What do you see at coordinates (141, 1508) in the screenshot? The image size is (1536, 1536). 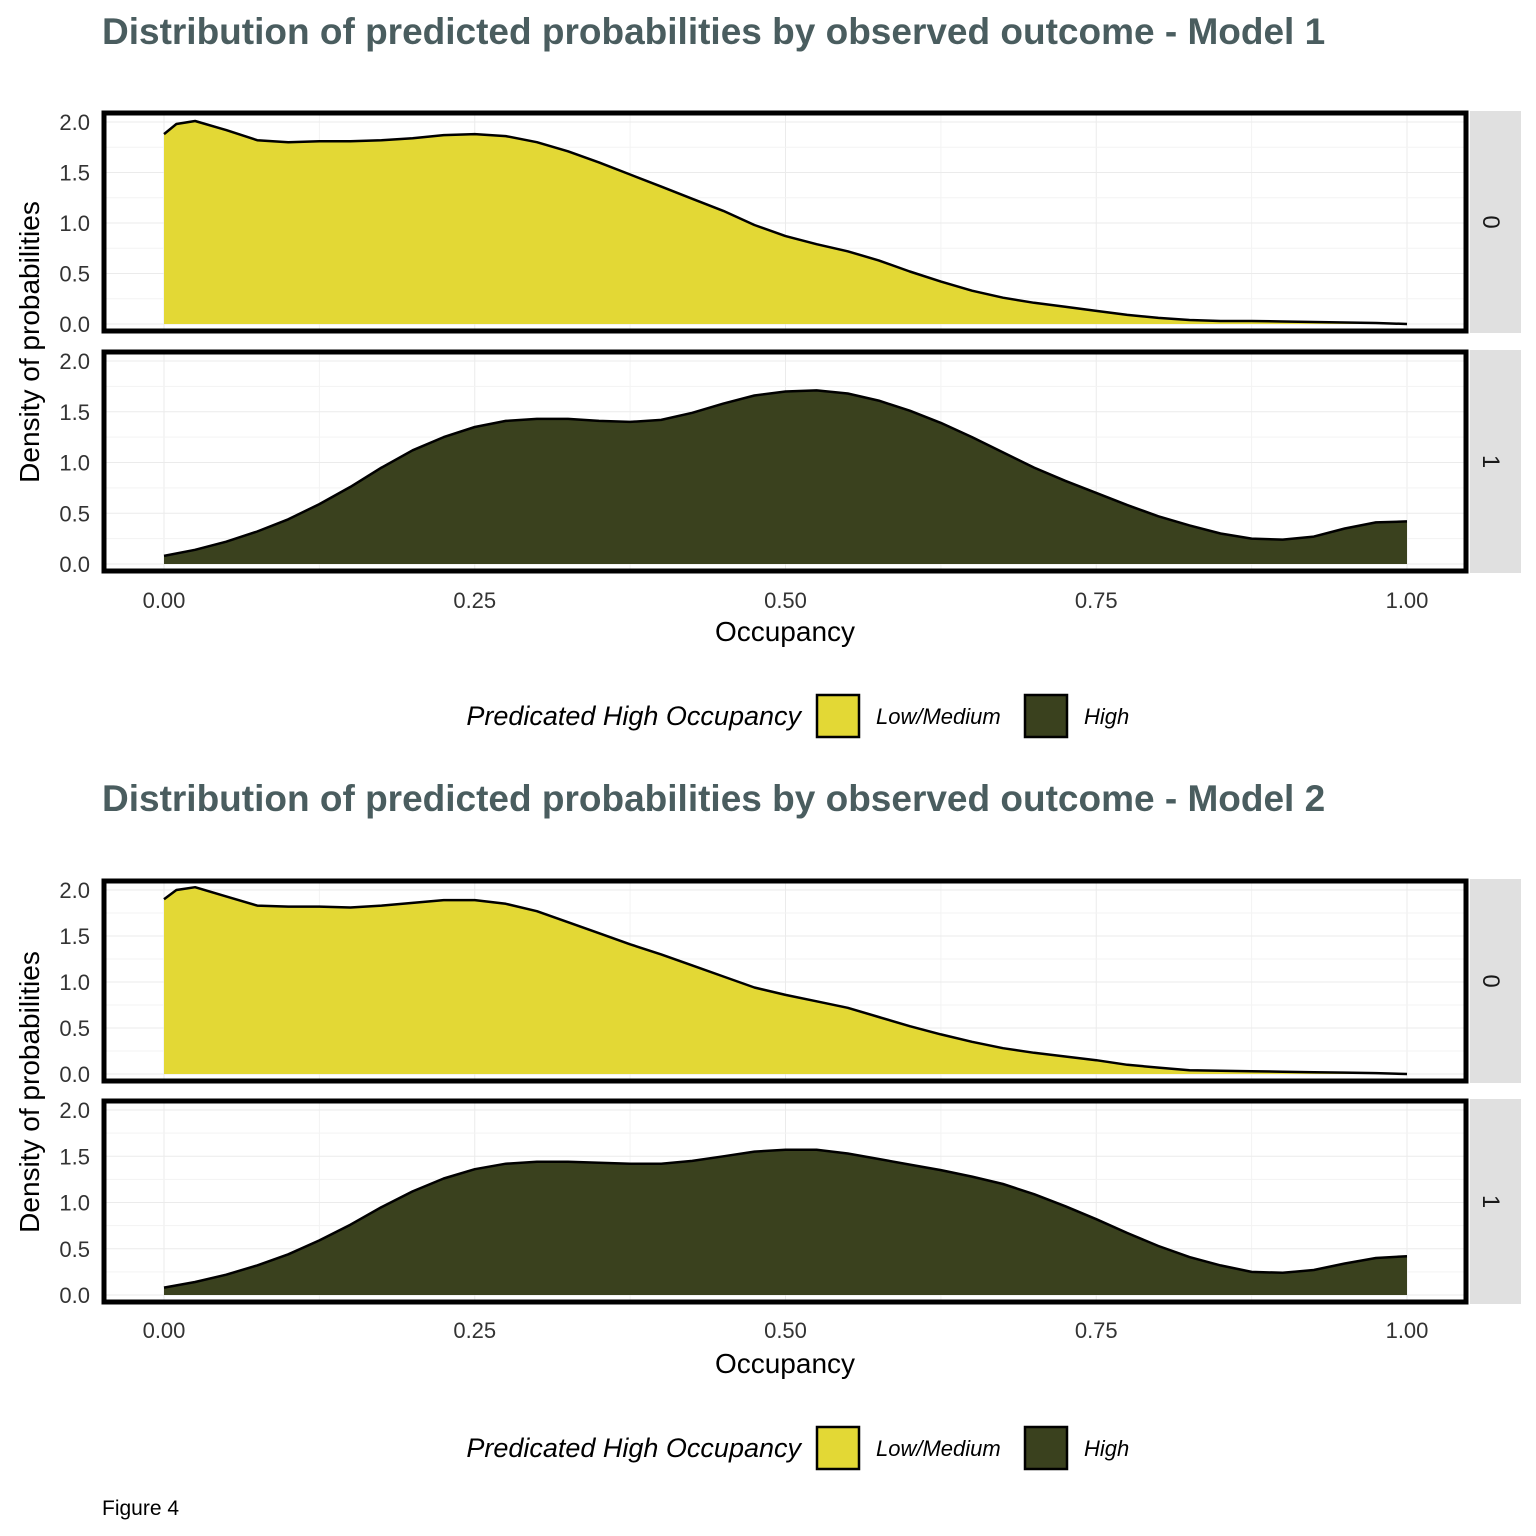 I see `figure-caption: Figure 4` at bounding box center [141, 1508].